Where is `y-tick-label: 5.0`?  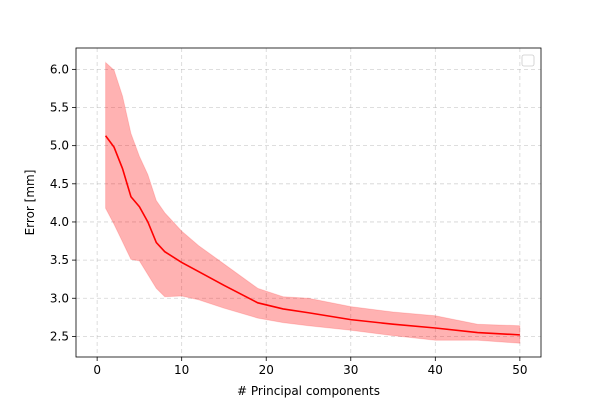 y-tick-label: 5.0 is located at coordinates (59, 146).